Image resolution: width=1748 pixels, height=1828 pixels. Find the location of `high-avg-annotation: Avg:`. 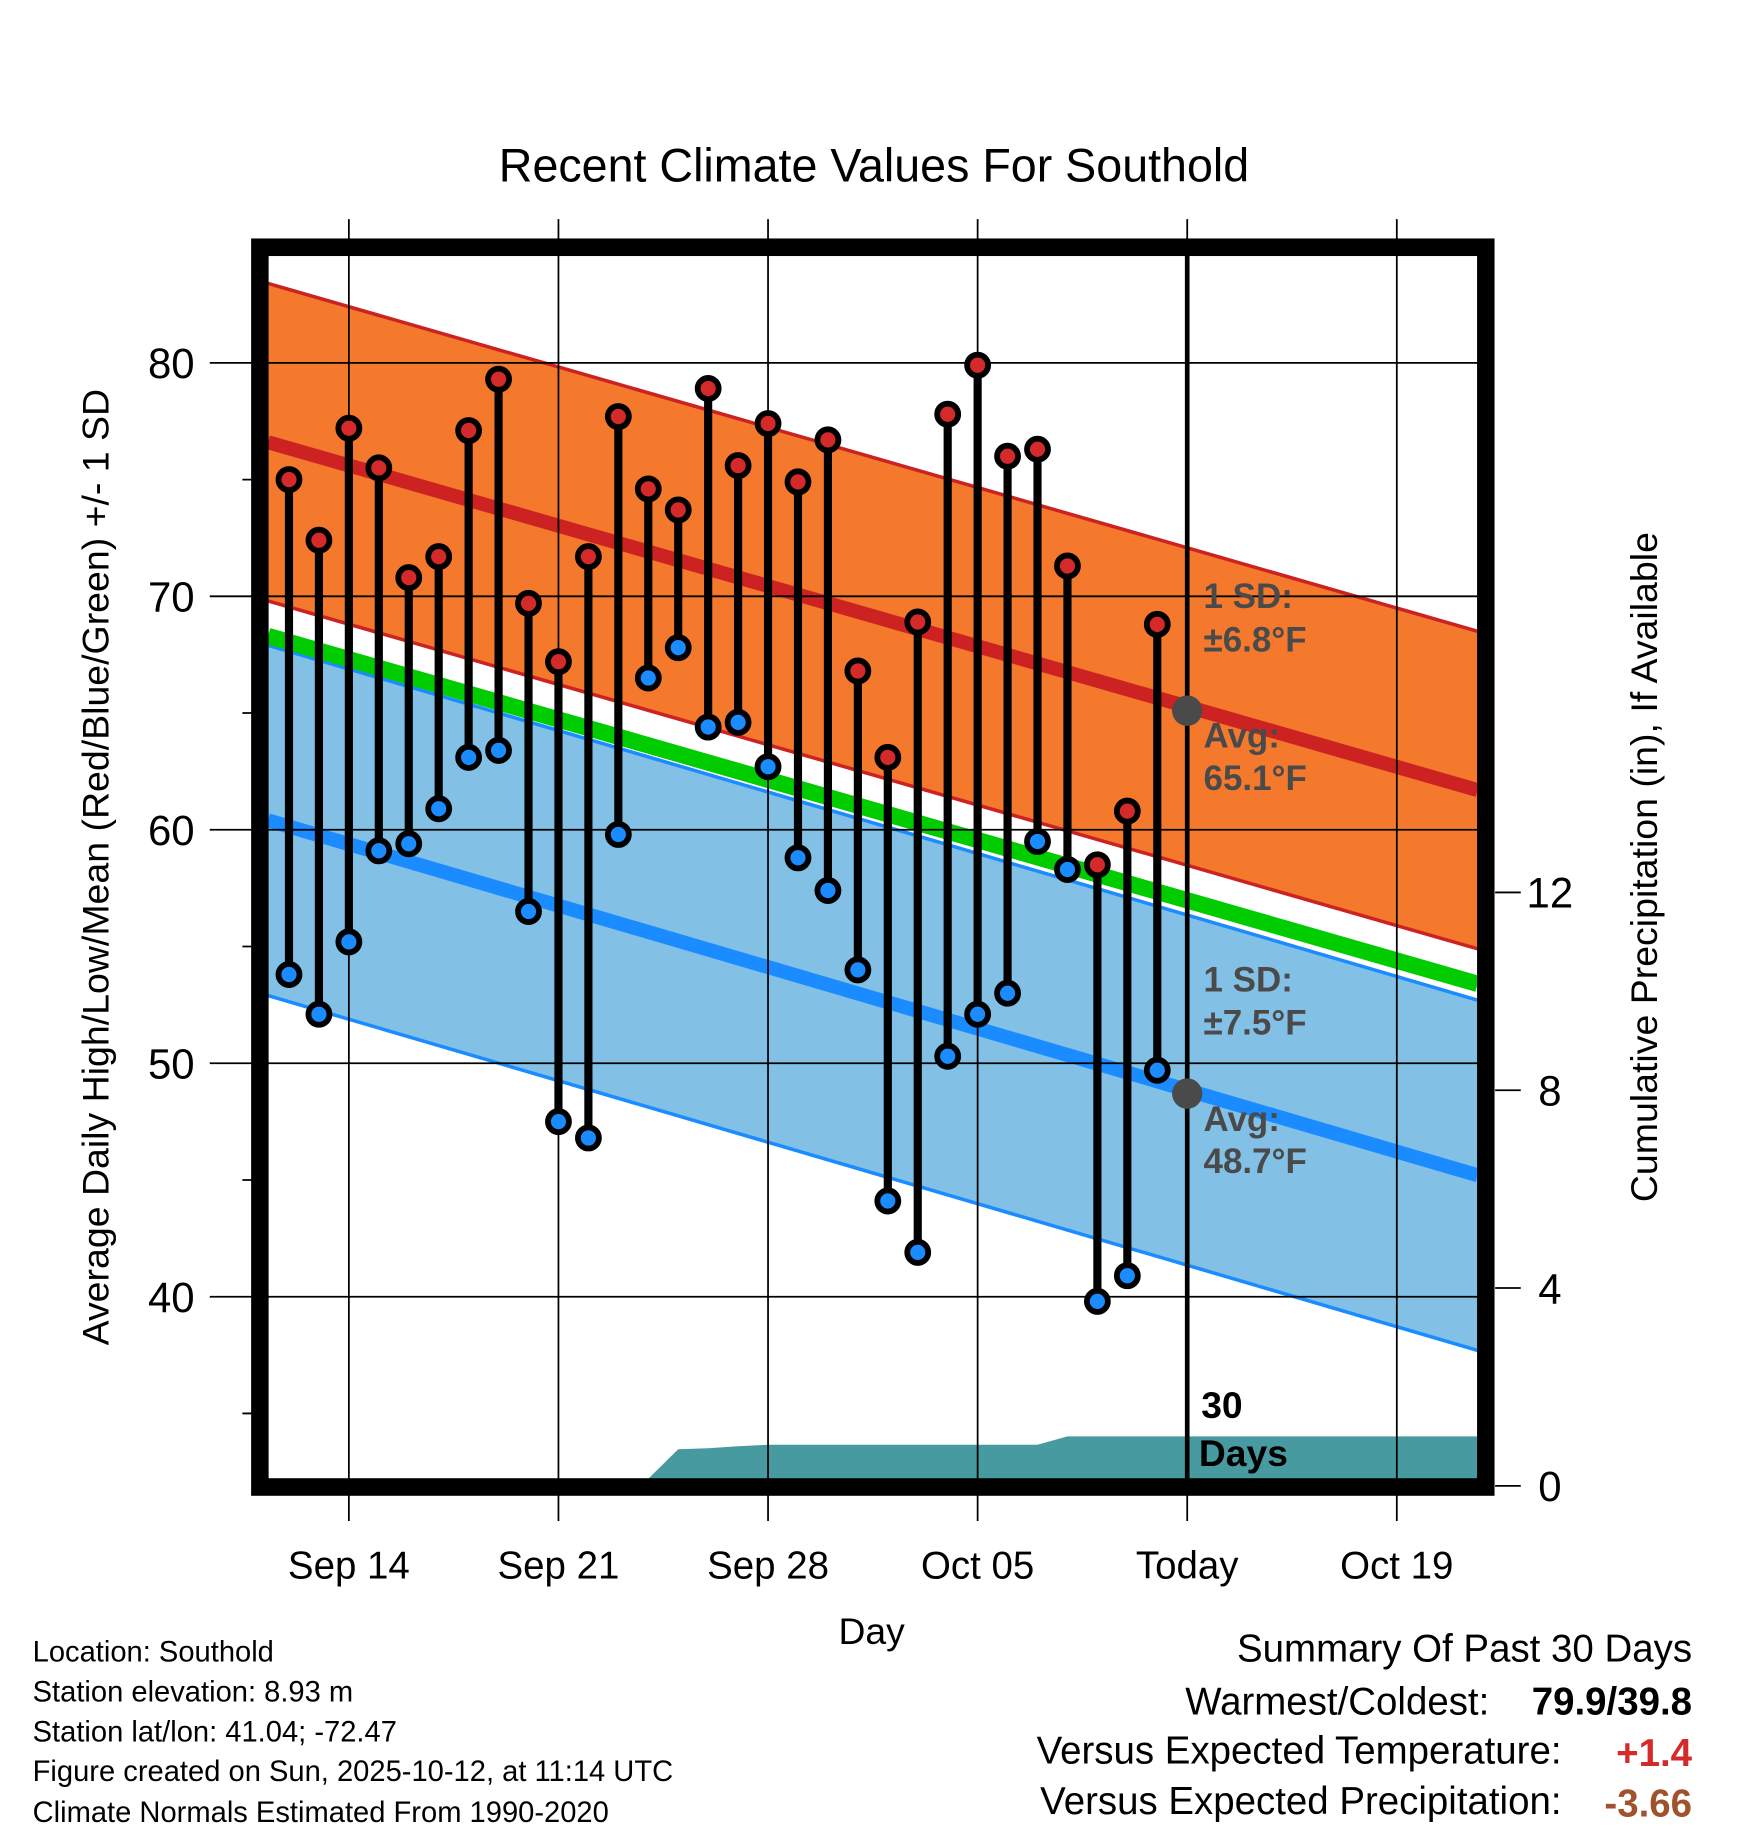

high-avg-annotation: Avg: is located at coordinates (1242, 736).